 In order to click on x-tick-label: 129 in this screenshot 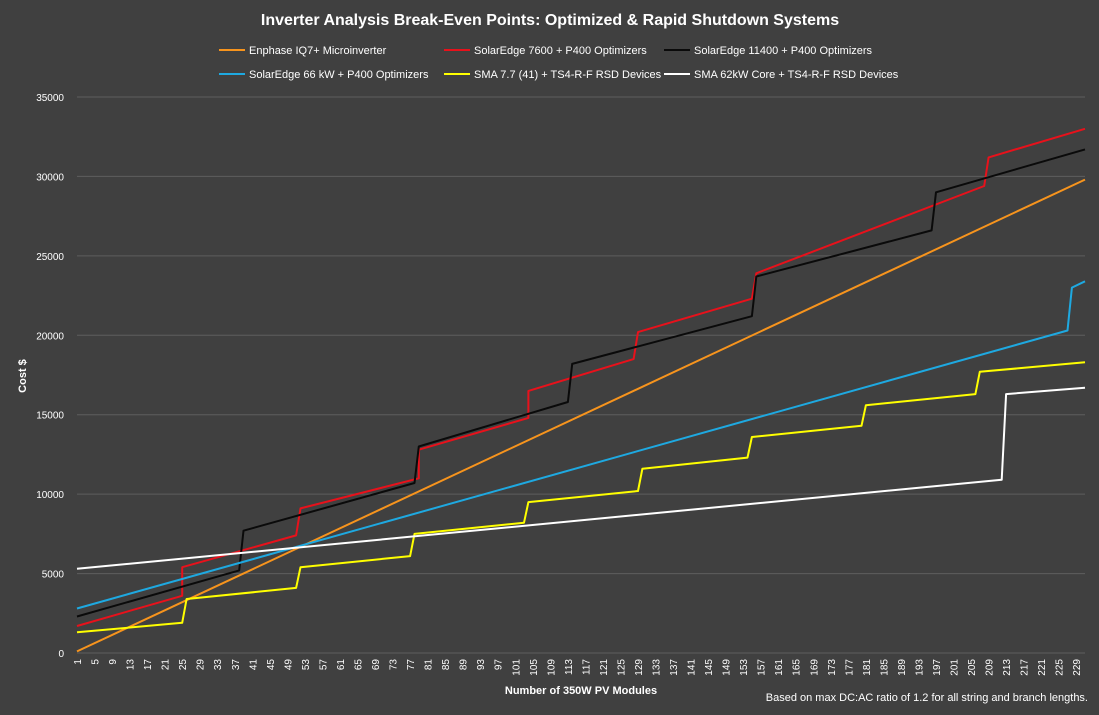, I will do `click(639, 667)`.